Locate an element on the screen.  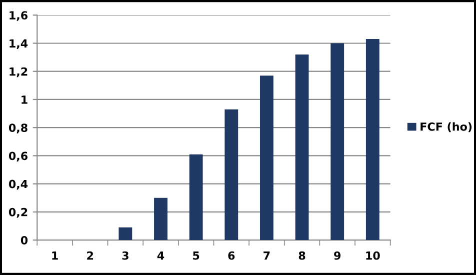
x-tick-label: 7 is located at coordinates (267, 256).